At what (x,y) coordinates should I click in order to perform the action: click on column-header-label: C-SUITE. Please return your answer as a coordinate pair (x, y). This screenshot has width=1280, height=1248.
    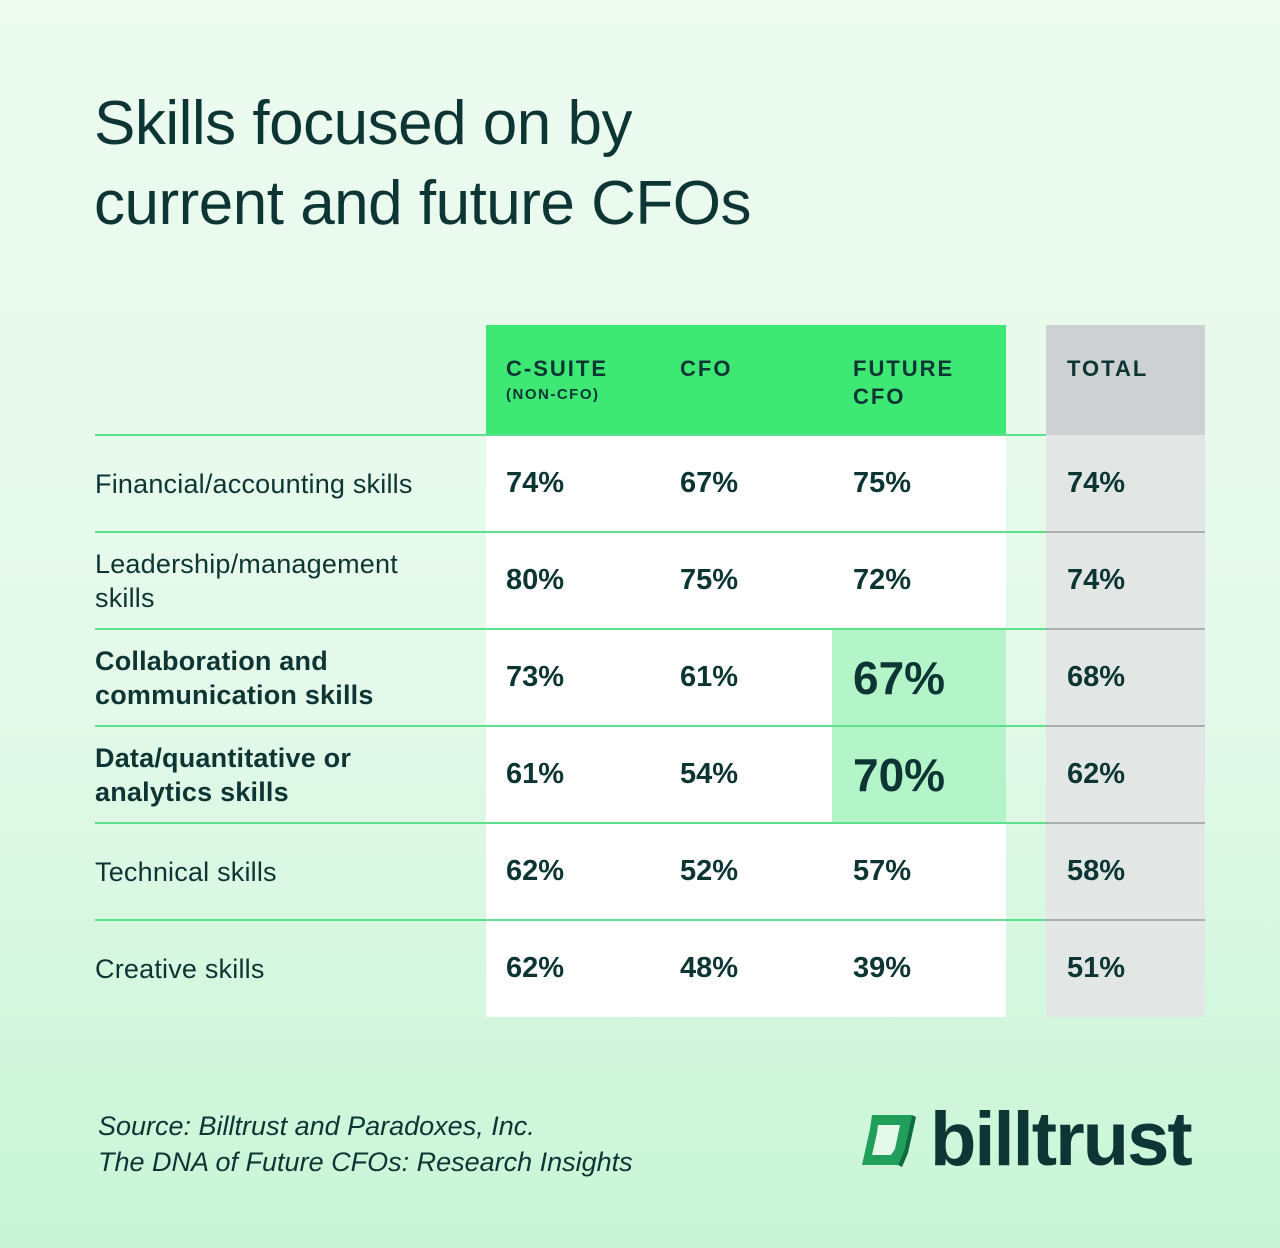
    Looking at the image, I should click on (557, 368).